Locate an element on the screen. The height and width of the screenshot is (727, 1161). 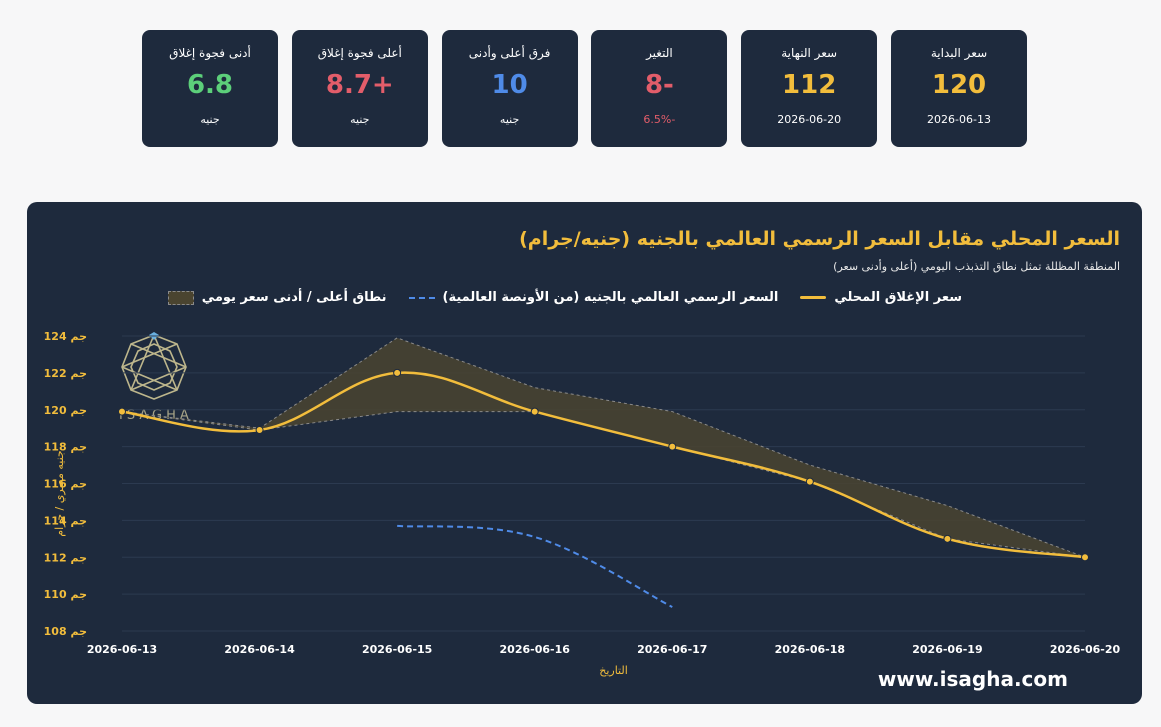
y-tick-label: 122 جم is located at coordinates (65, 373).